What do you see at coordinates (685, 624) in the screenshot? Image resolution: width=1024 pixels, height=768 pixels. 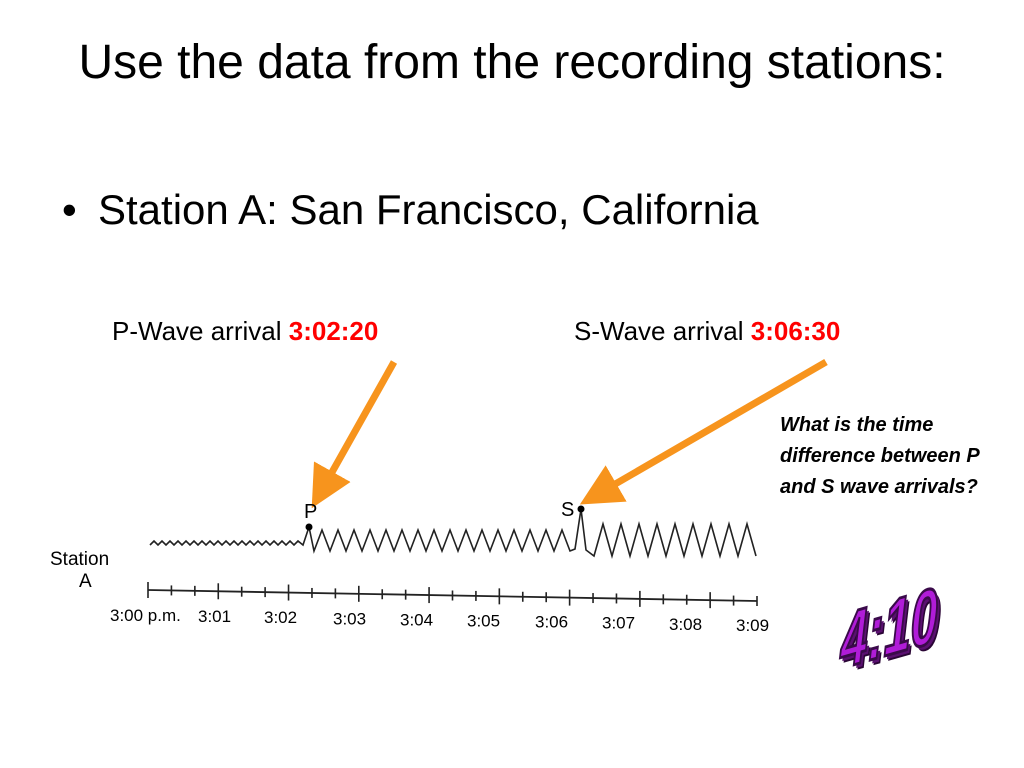 I see `time-label: 3:08` at bounding box center [685, 624].